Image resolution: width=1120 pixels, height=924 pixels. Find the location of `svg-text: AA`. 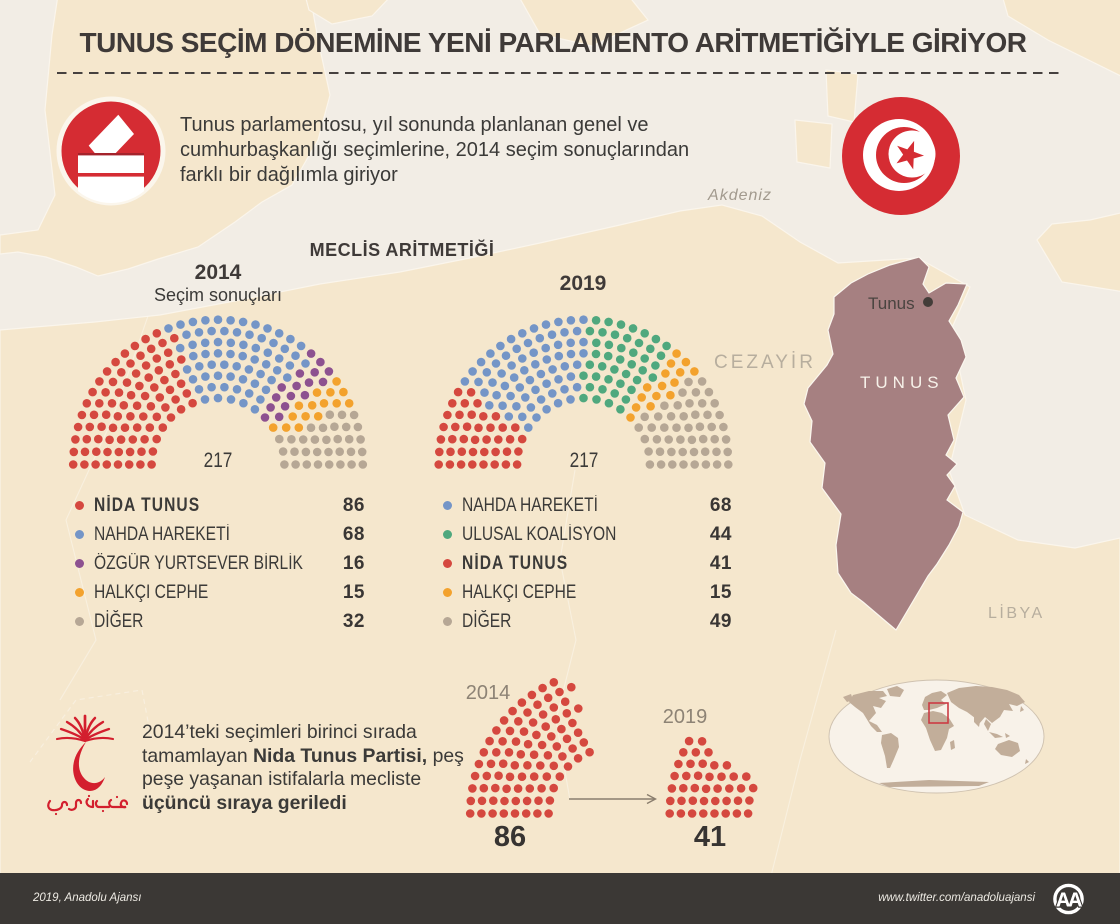

svg-text: AA is located at coordinates (1069, 901).